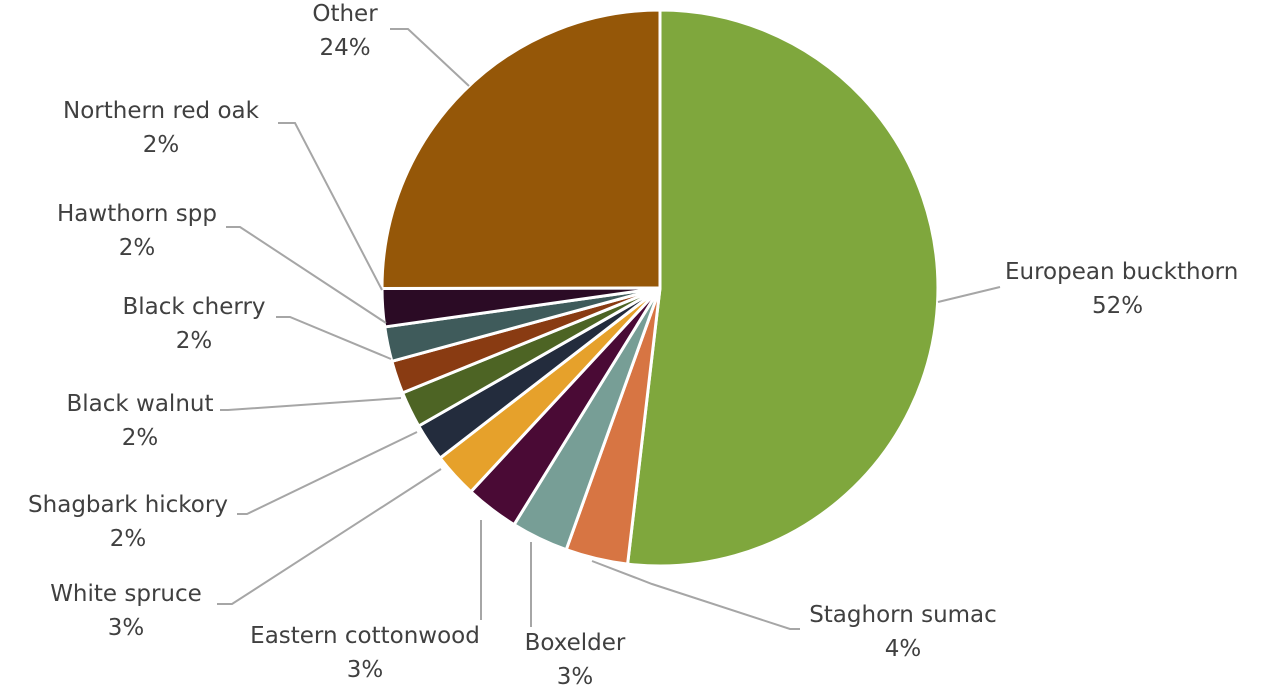  Describe the element at coordinates (126, 594) in the screenshot. I see `slice-label: White spruce` at that location.